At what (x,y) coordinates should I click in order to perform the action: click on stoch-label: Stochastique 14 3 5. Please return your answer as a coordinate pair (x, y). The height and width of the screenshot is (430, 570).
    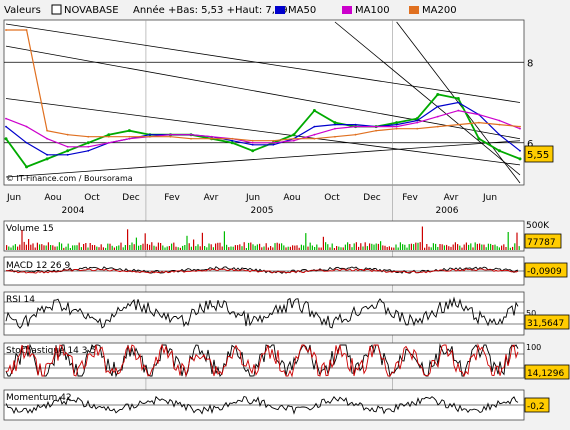
    Looking at the image, I should click on (51, 351).